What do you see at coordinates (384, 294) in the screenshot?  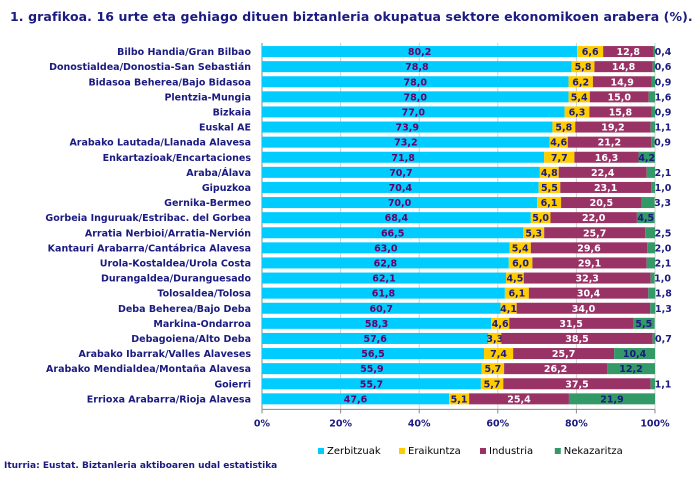 I see `data-label: 61,8` at bounding box center [384, 294].